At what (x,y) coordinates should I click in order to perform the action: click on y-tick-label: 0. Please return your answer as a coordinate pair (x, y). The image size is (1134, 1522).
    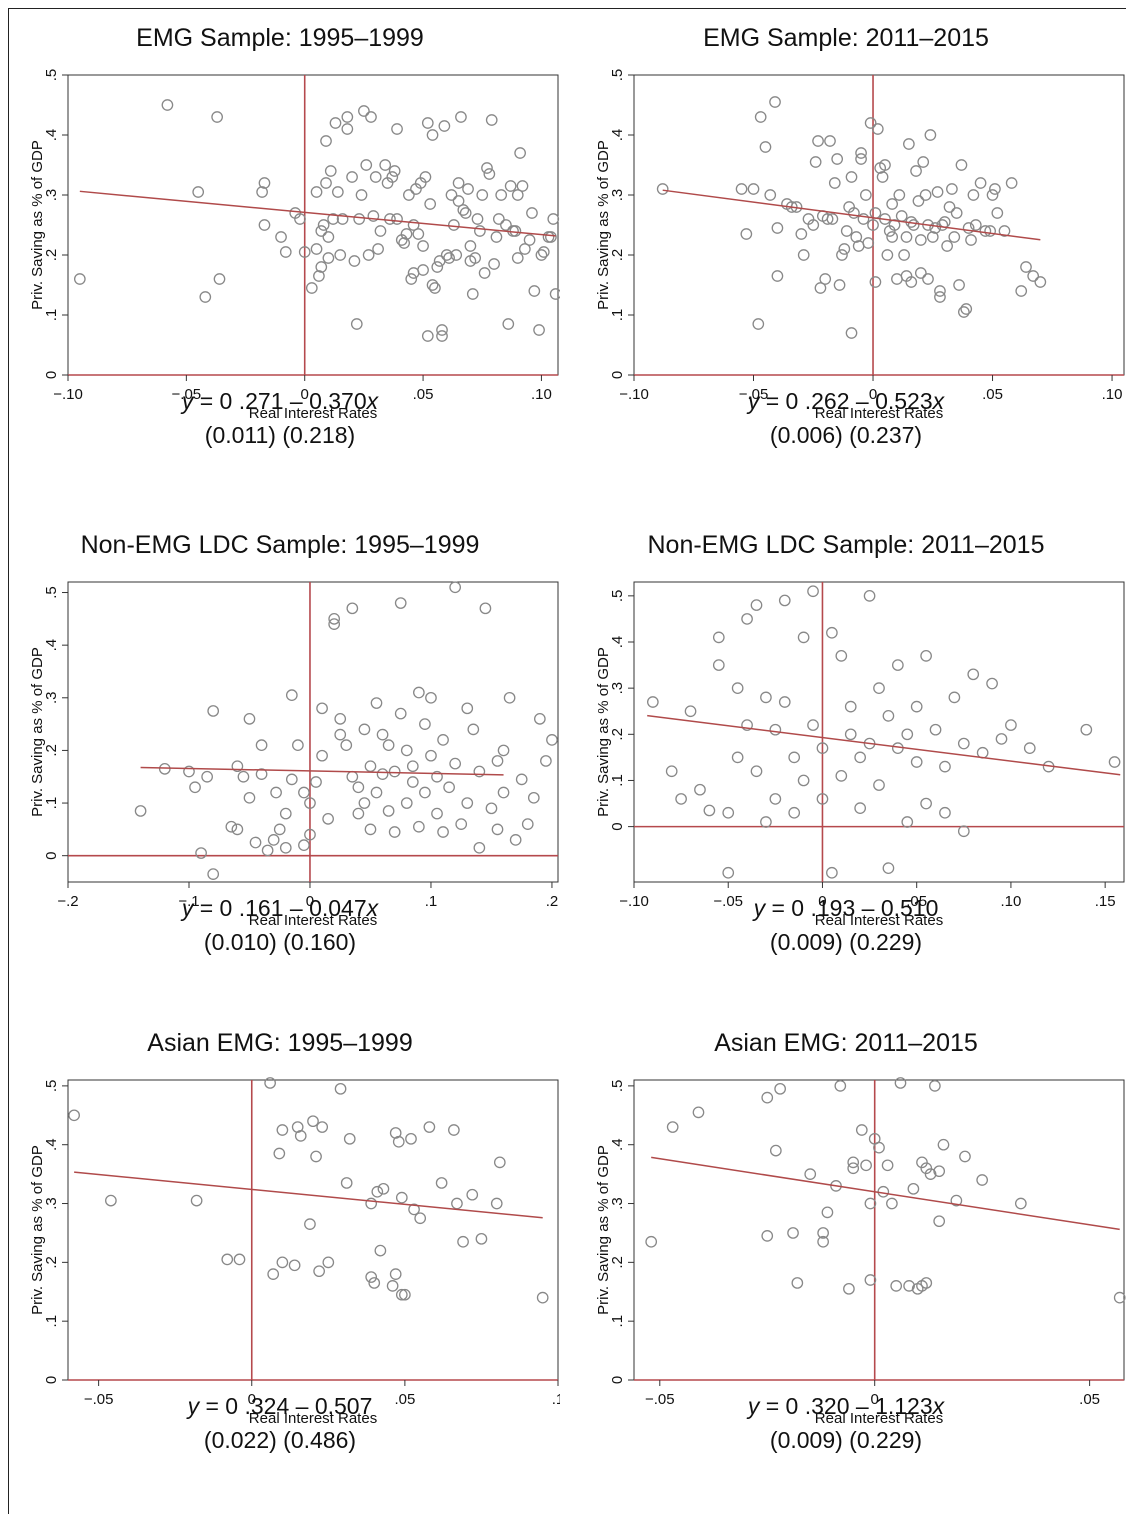
    Looking at the image, I should click on (617, 375).